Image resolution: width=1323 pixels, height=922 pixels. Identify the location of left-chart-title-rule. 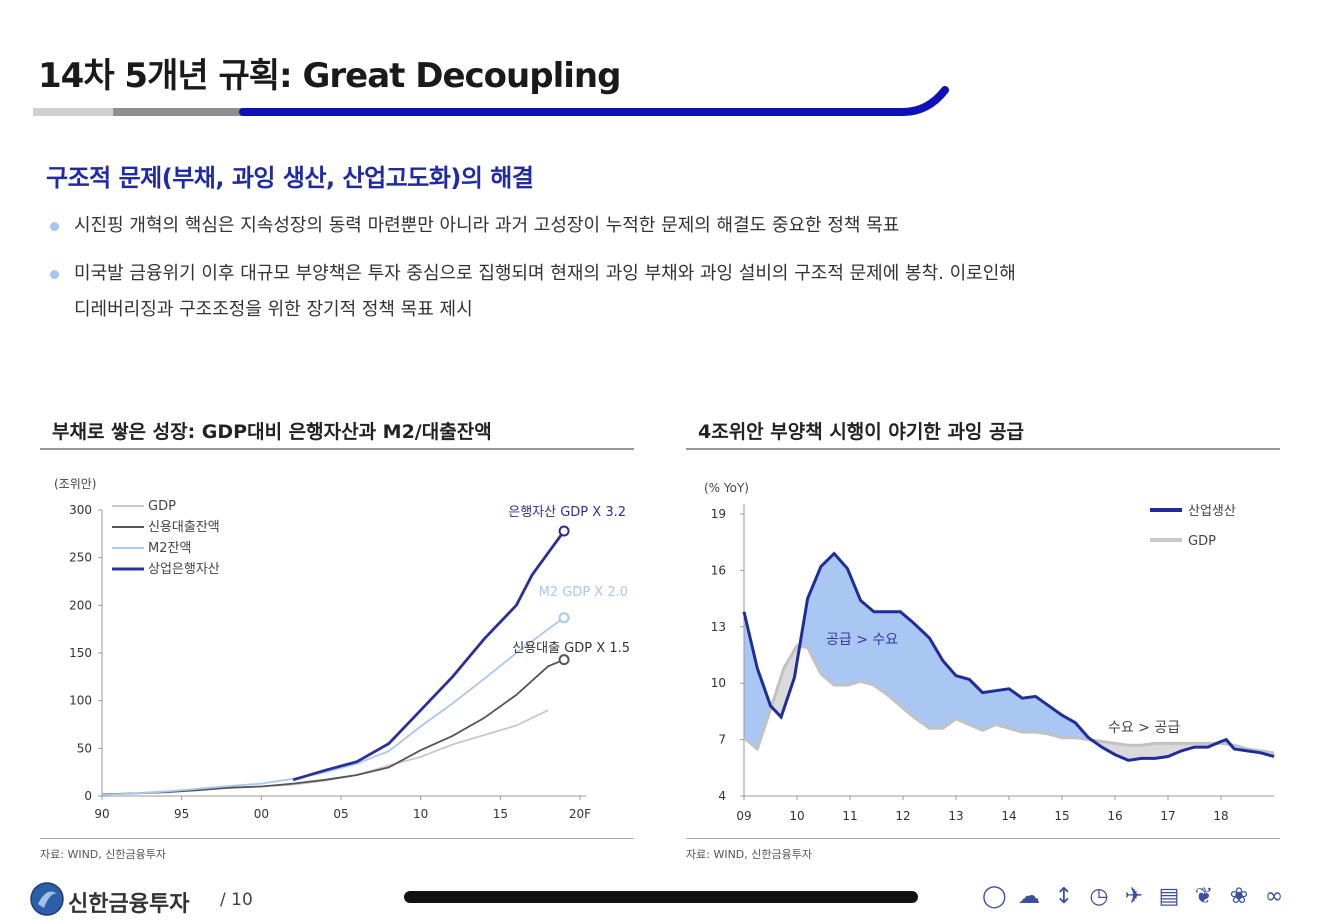
(337, 449).